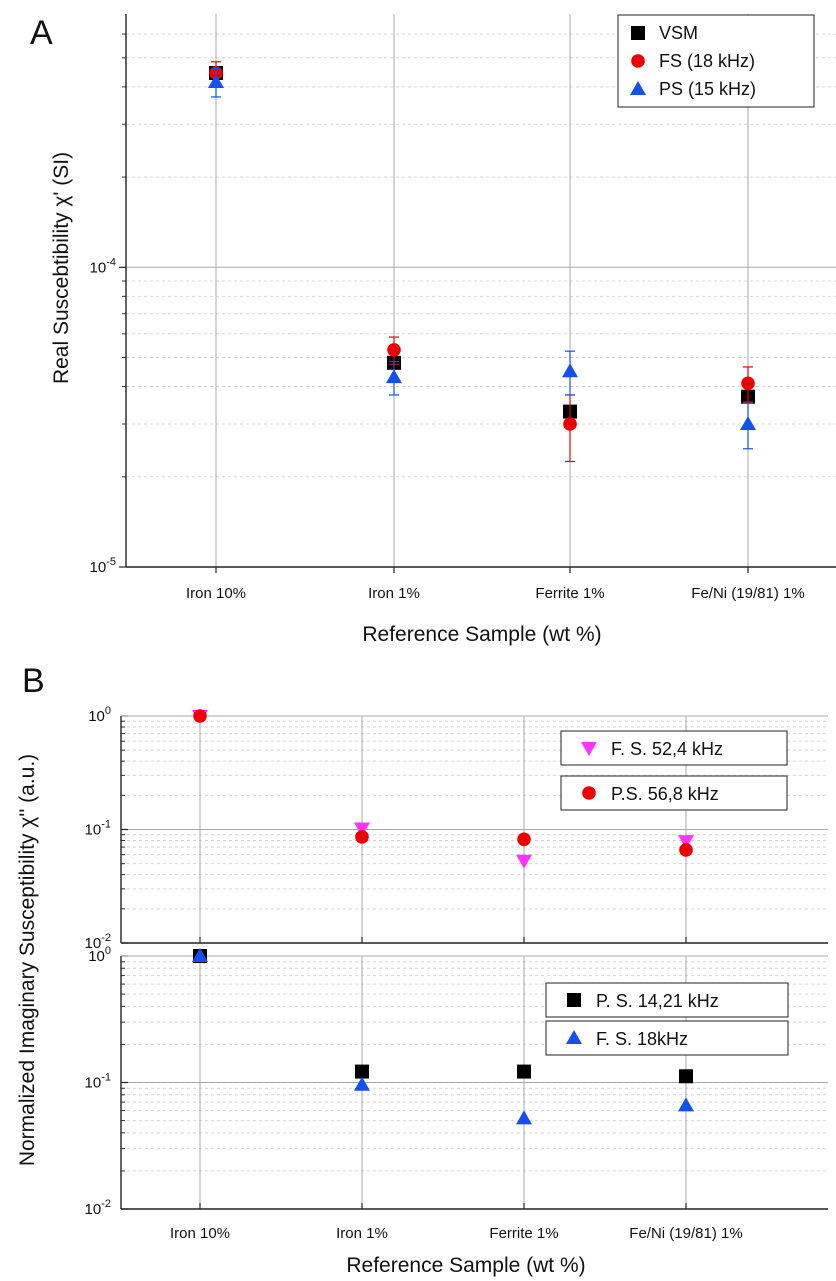 The image size is (836, 1281). Describe the element at coordinates (103, 266) in the screenshot. I see `y-tick-label: 10⁻⁴` at that location.